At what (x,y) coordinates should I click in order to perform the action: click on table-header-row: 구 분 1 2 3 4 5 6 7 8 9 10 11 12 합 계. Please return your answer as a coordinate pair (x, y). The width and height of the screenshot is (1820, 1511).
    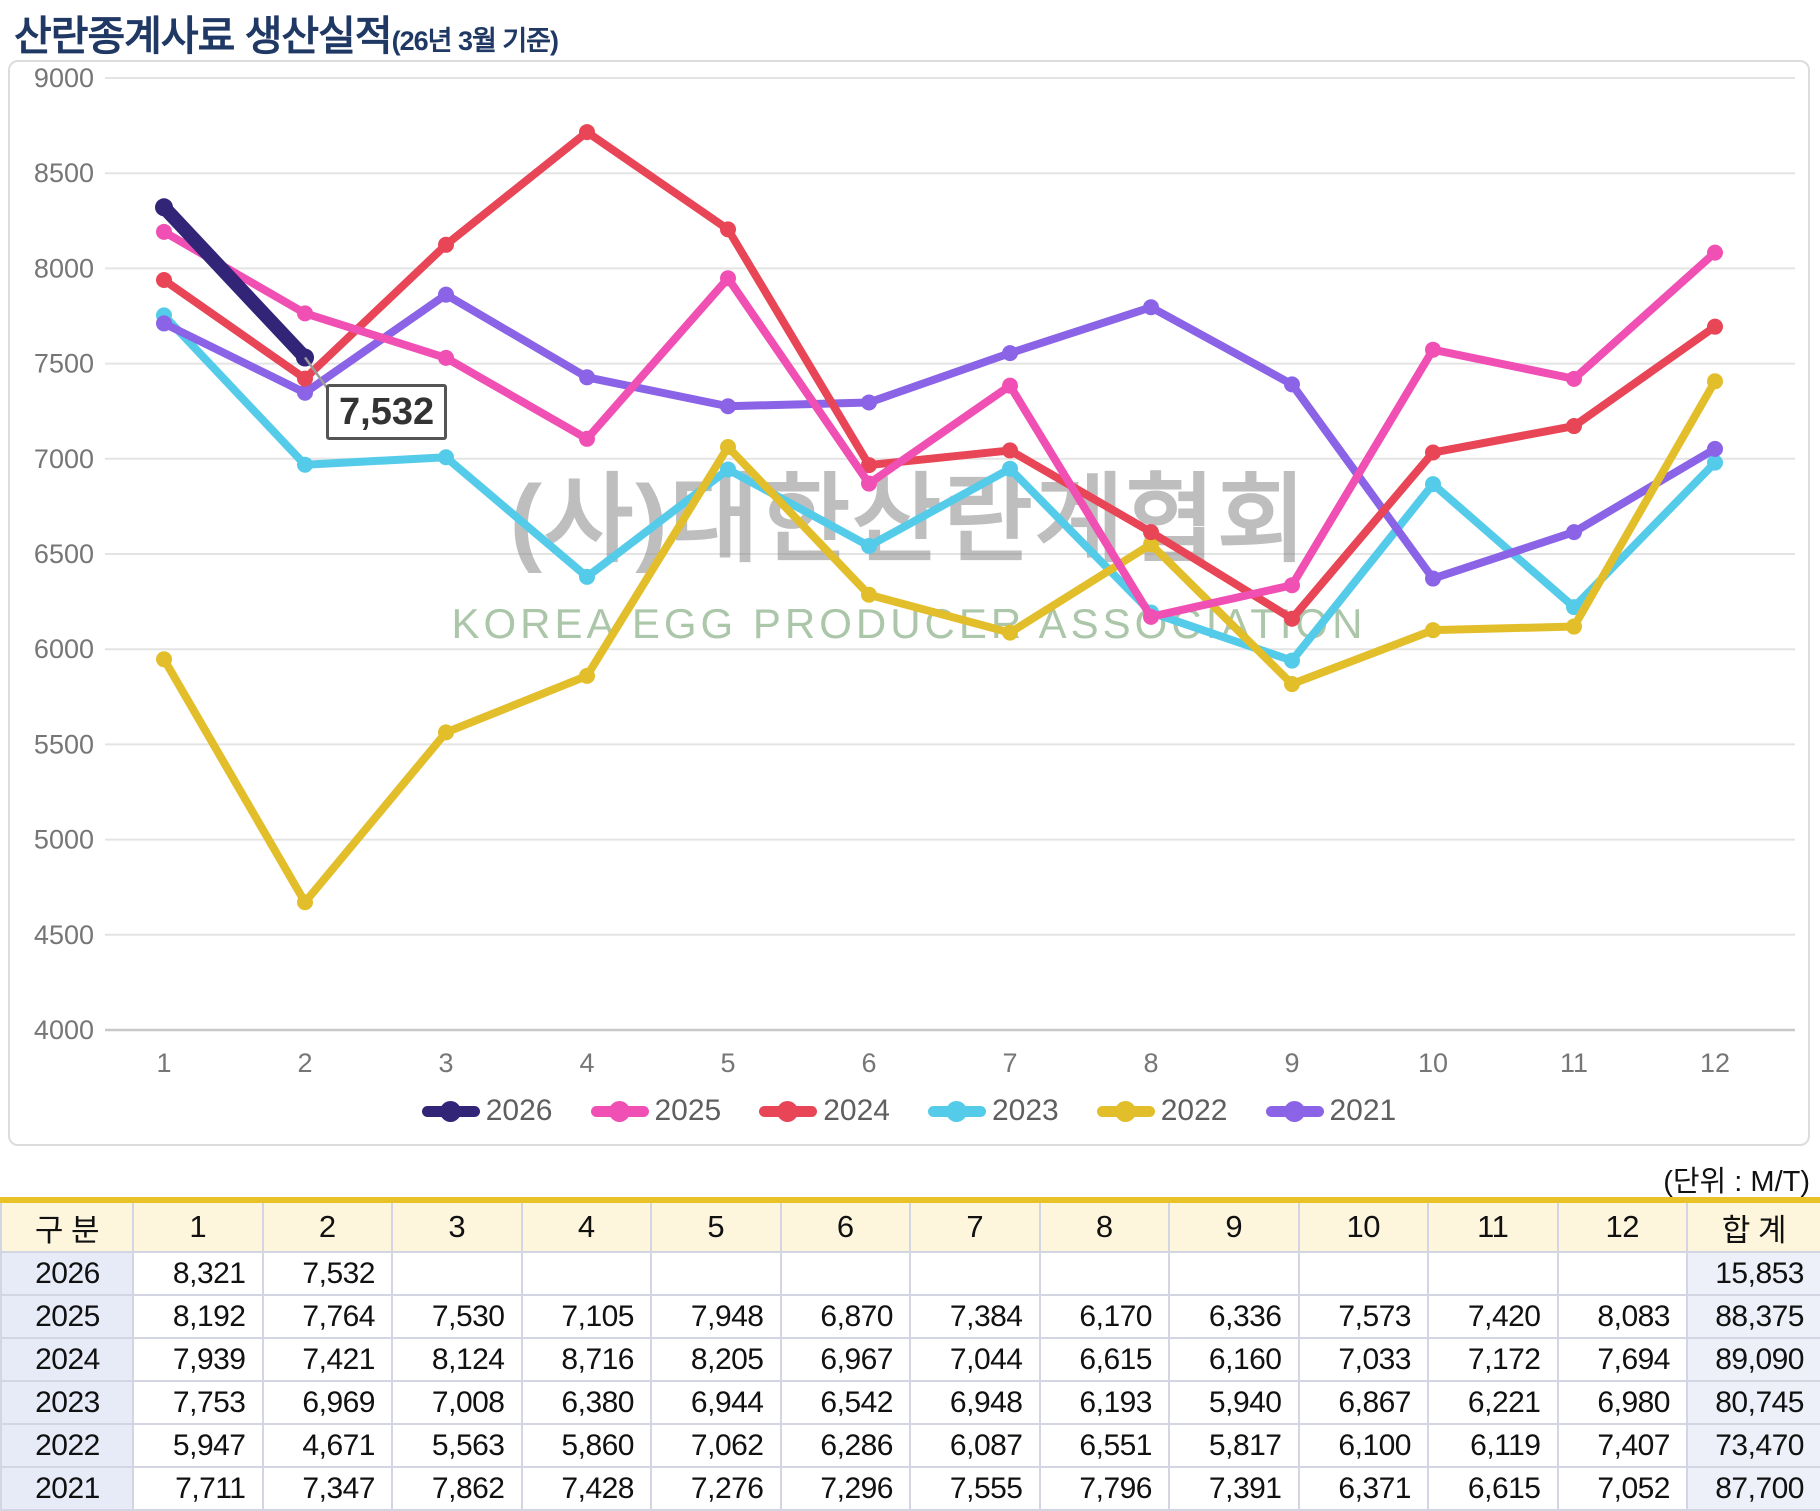
    Looking at the image, I should click on (910, 1226).